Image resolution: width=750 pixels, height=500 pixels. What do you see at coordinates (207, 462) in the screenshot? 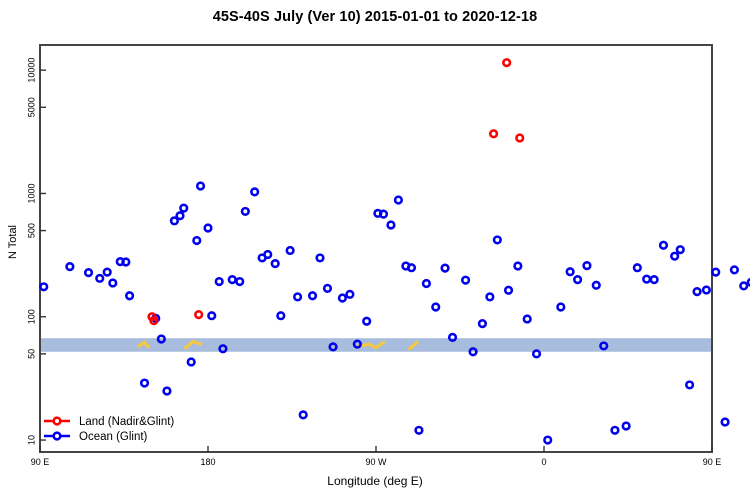
I see `x-tick-label: 180` at bounding box center [207, 462].